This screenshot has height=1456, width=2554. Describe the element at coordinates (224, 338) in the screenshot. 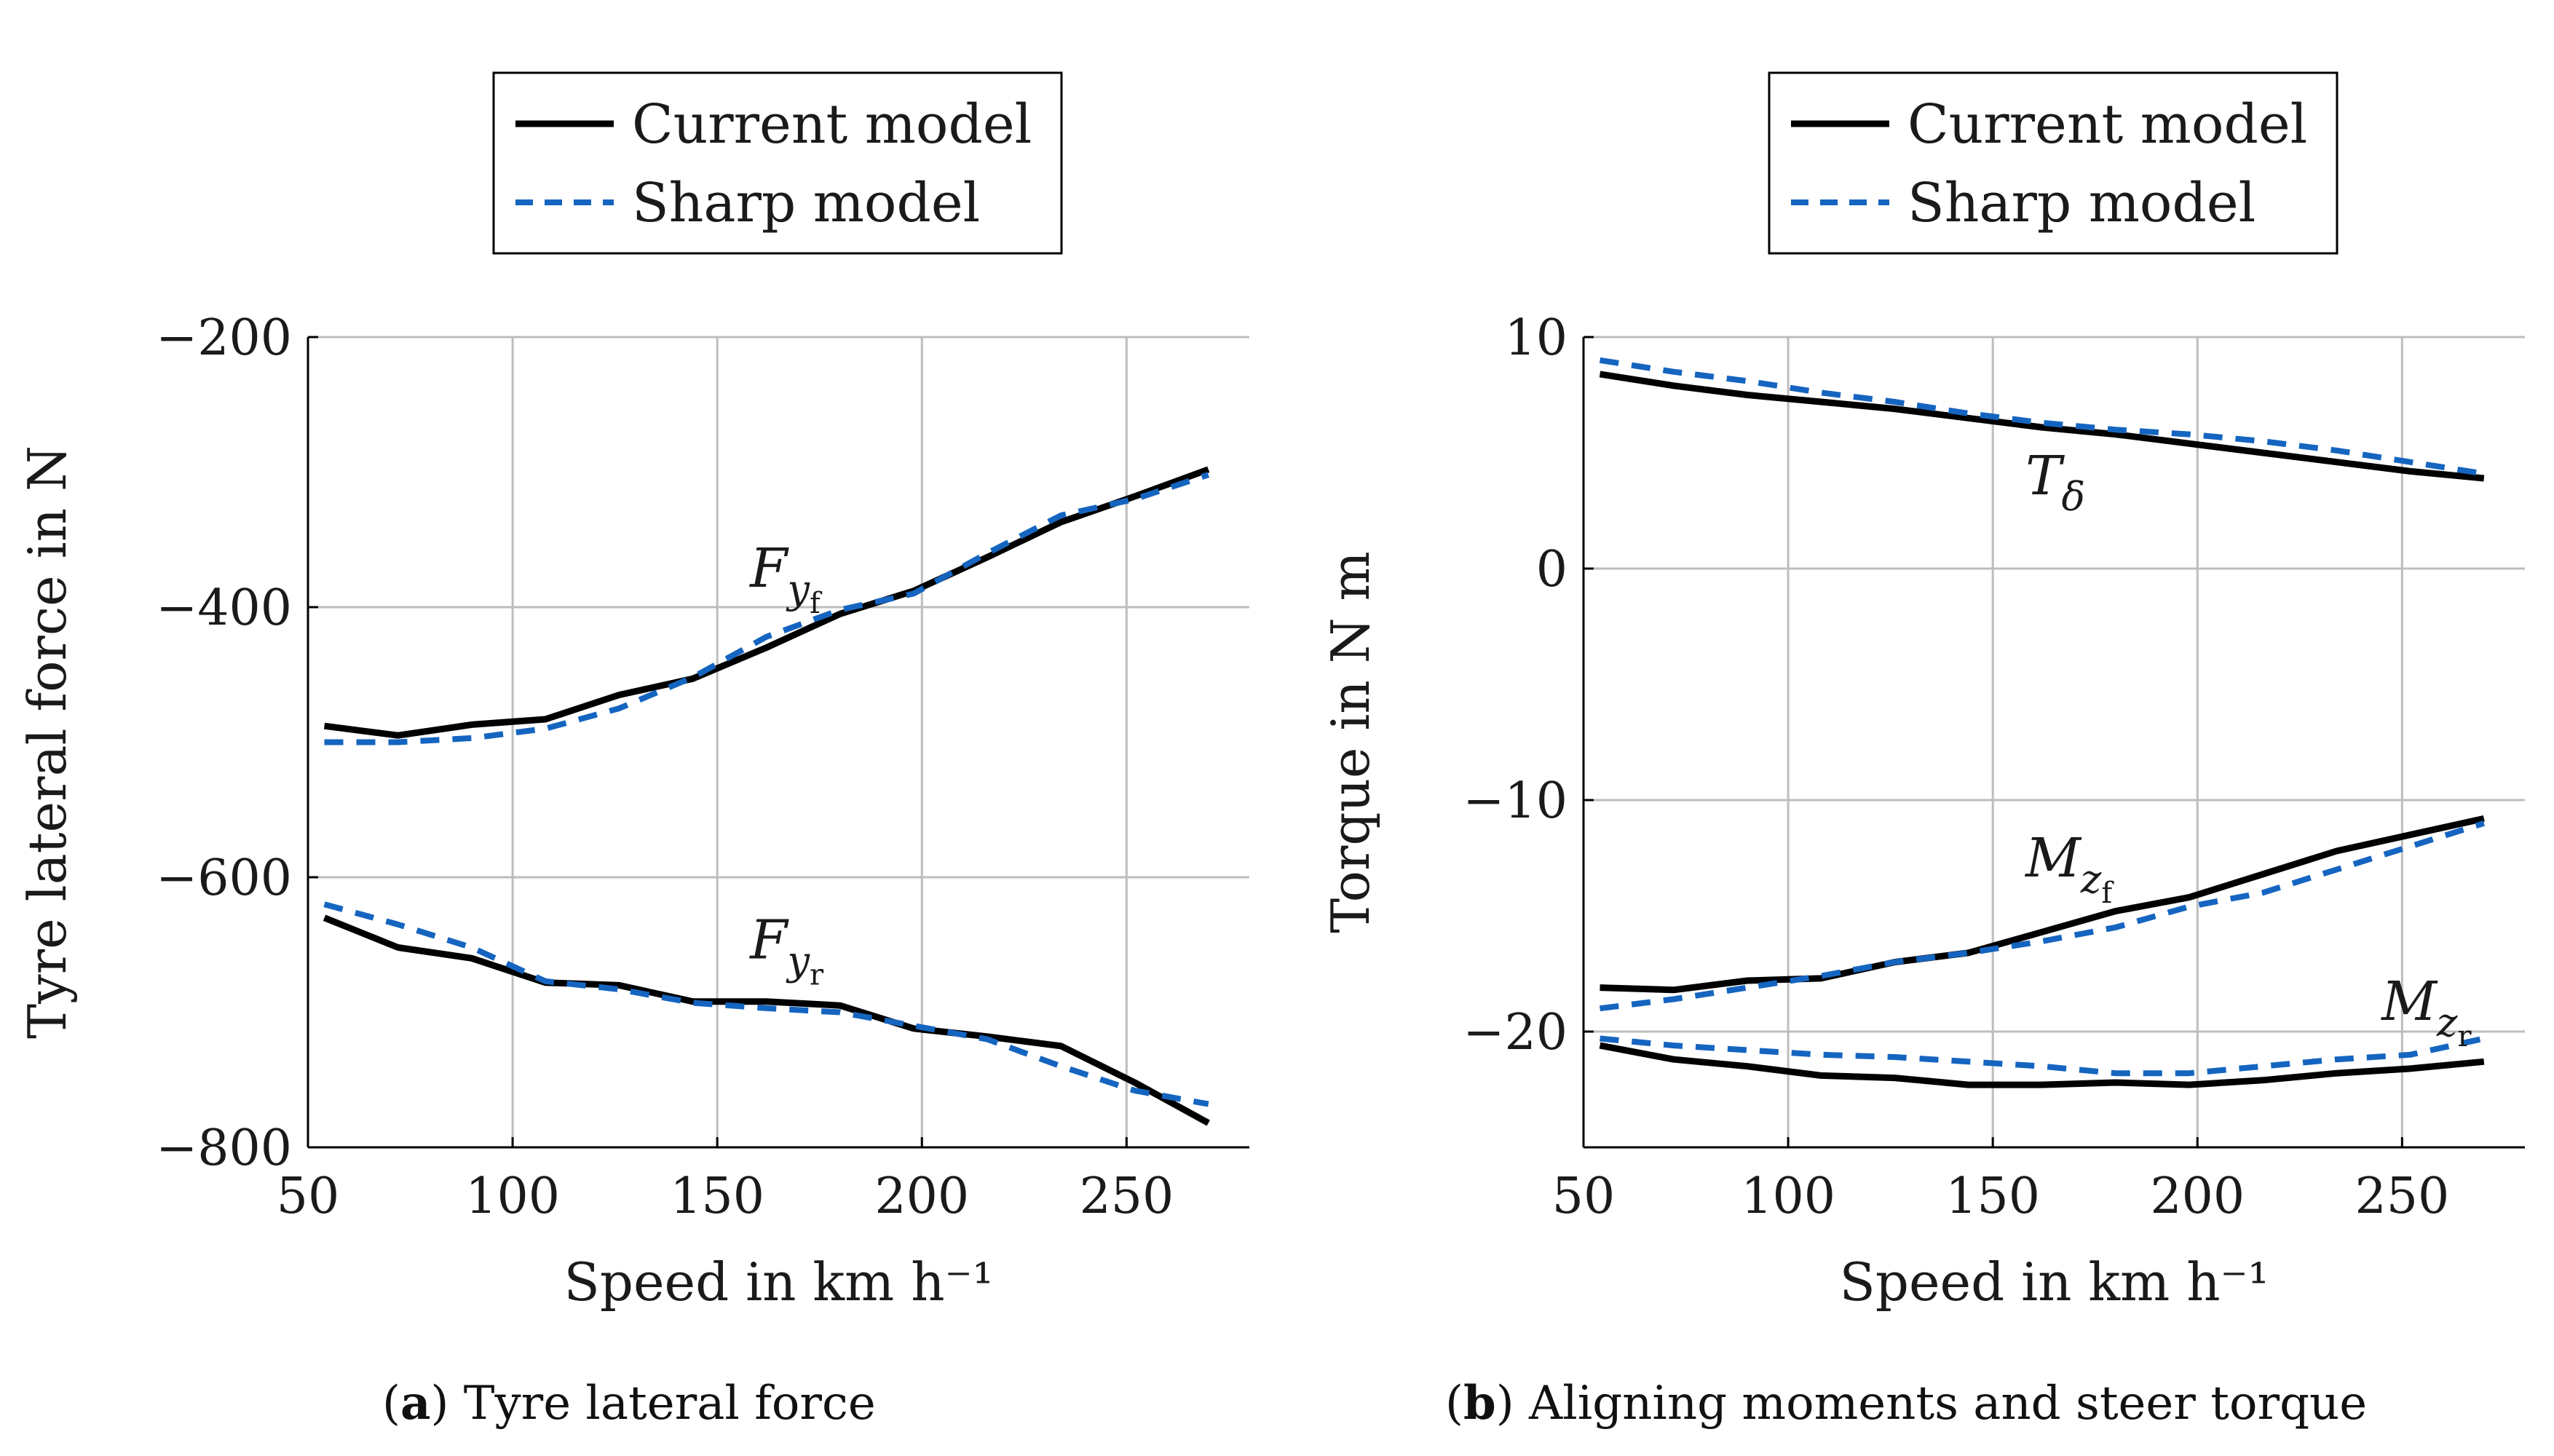

I see `y-tick-label: −200` at that location.